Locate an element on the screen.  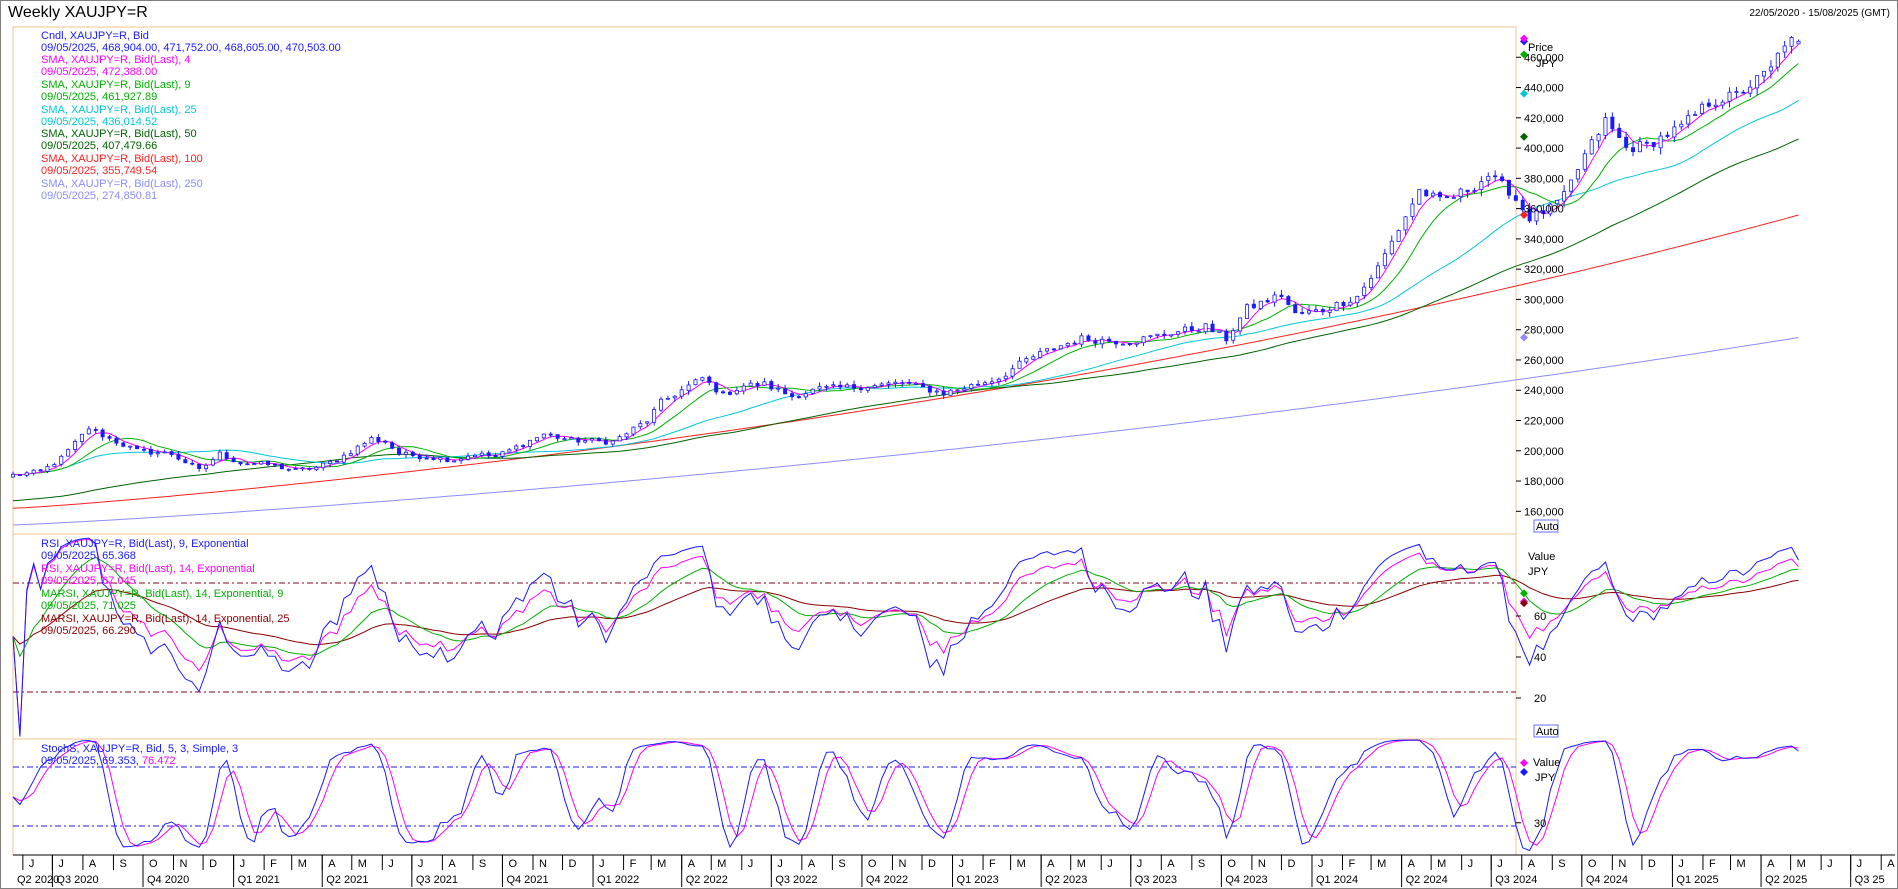
stoch-series is located at coordinates (905, 795).